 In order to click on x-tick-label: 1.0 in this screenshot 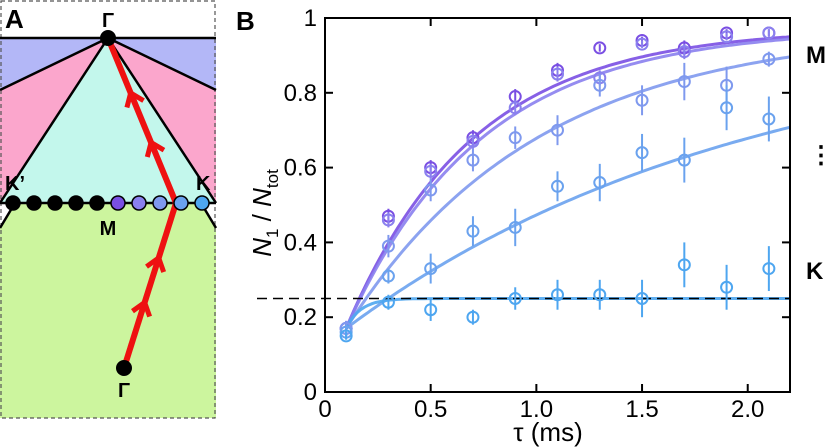, I will do `click(536, 409)`.